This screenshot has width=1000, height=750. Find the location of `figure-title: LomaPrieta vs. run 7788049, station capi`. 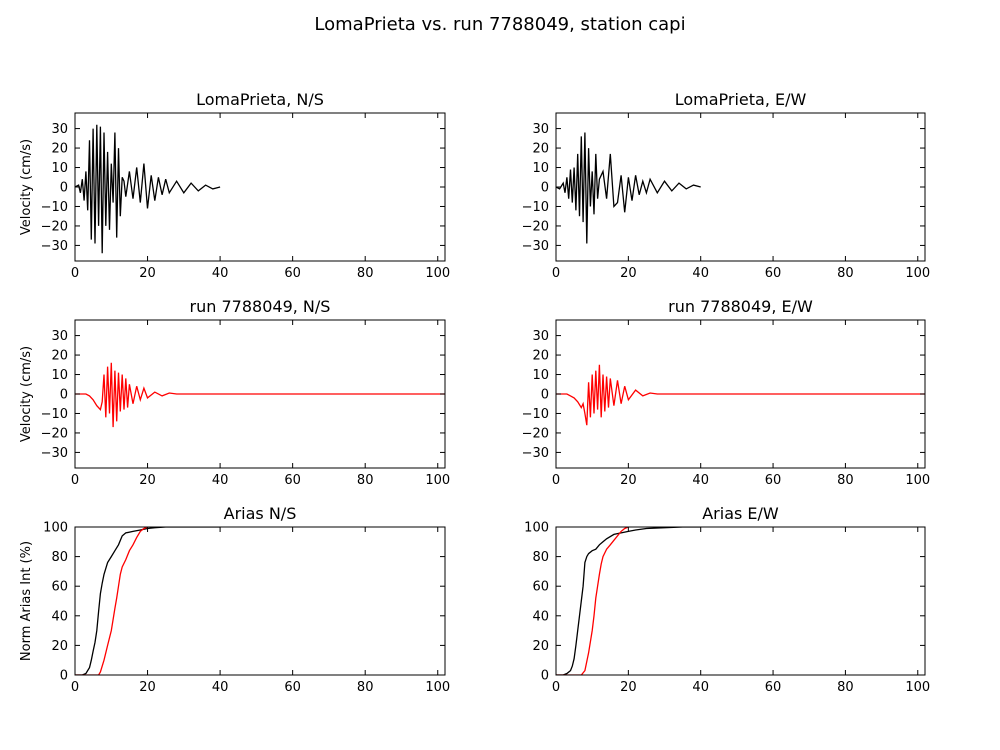

figure-title: LomaPrieta vs. run 7788049, station capi is located at coordinates (499, 24).